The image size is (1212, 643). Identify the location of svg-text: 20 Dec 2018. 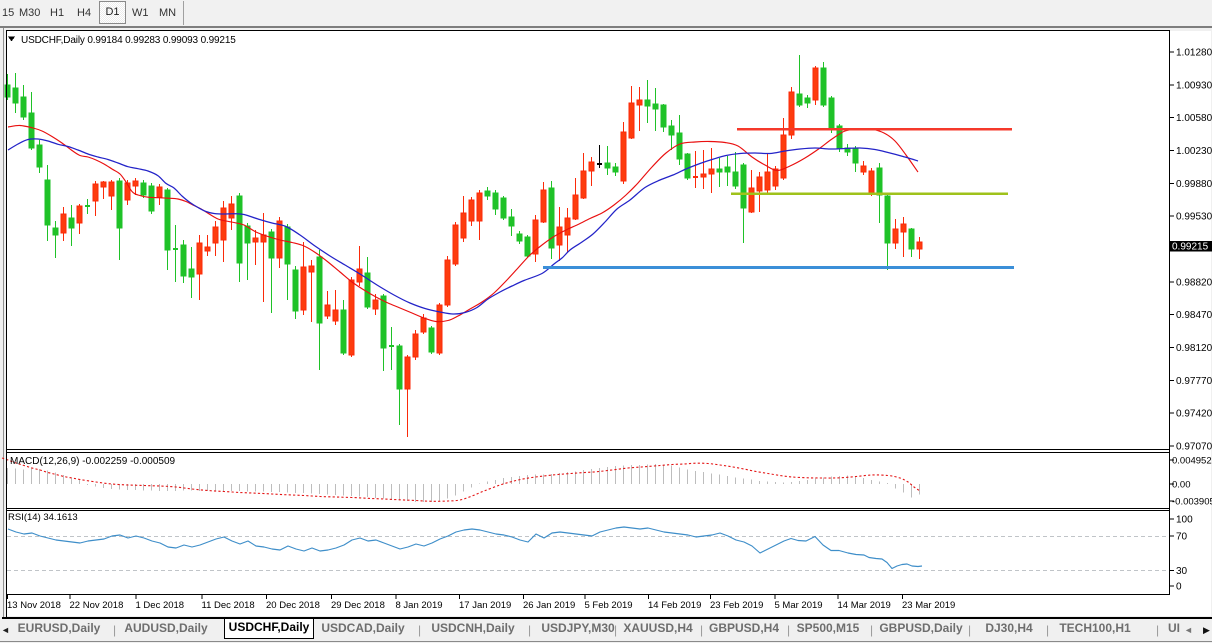
(293, 605).